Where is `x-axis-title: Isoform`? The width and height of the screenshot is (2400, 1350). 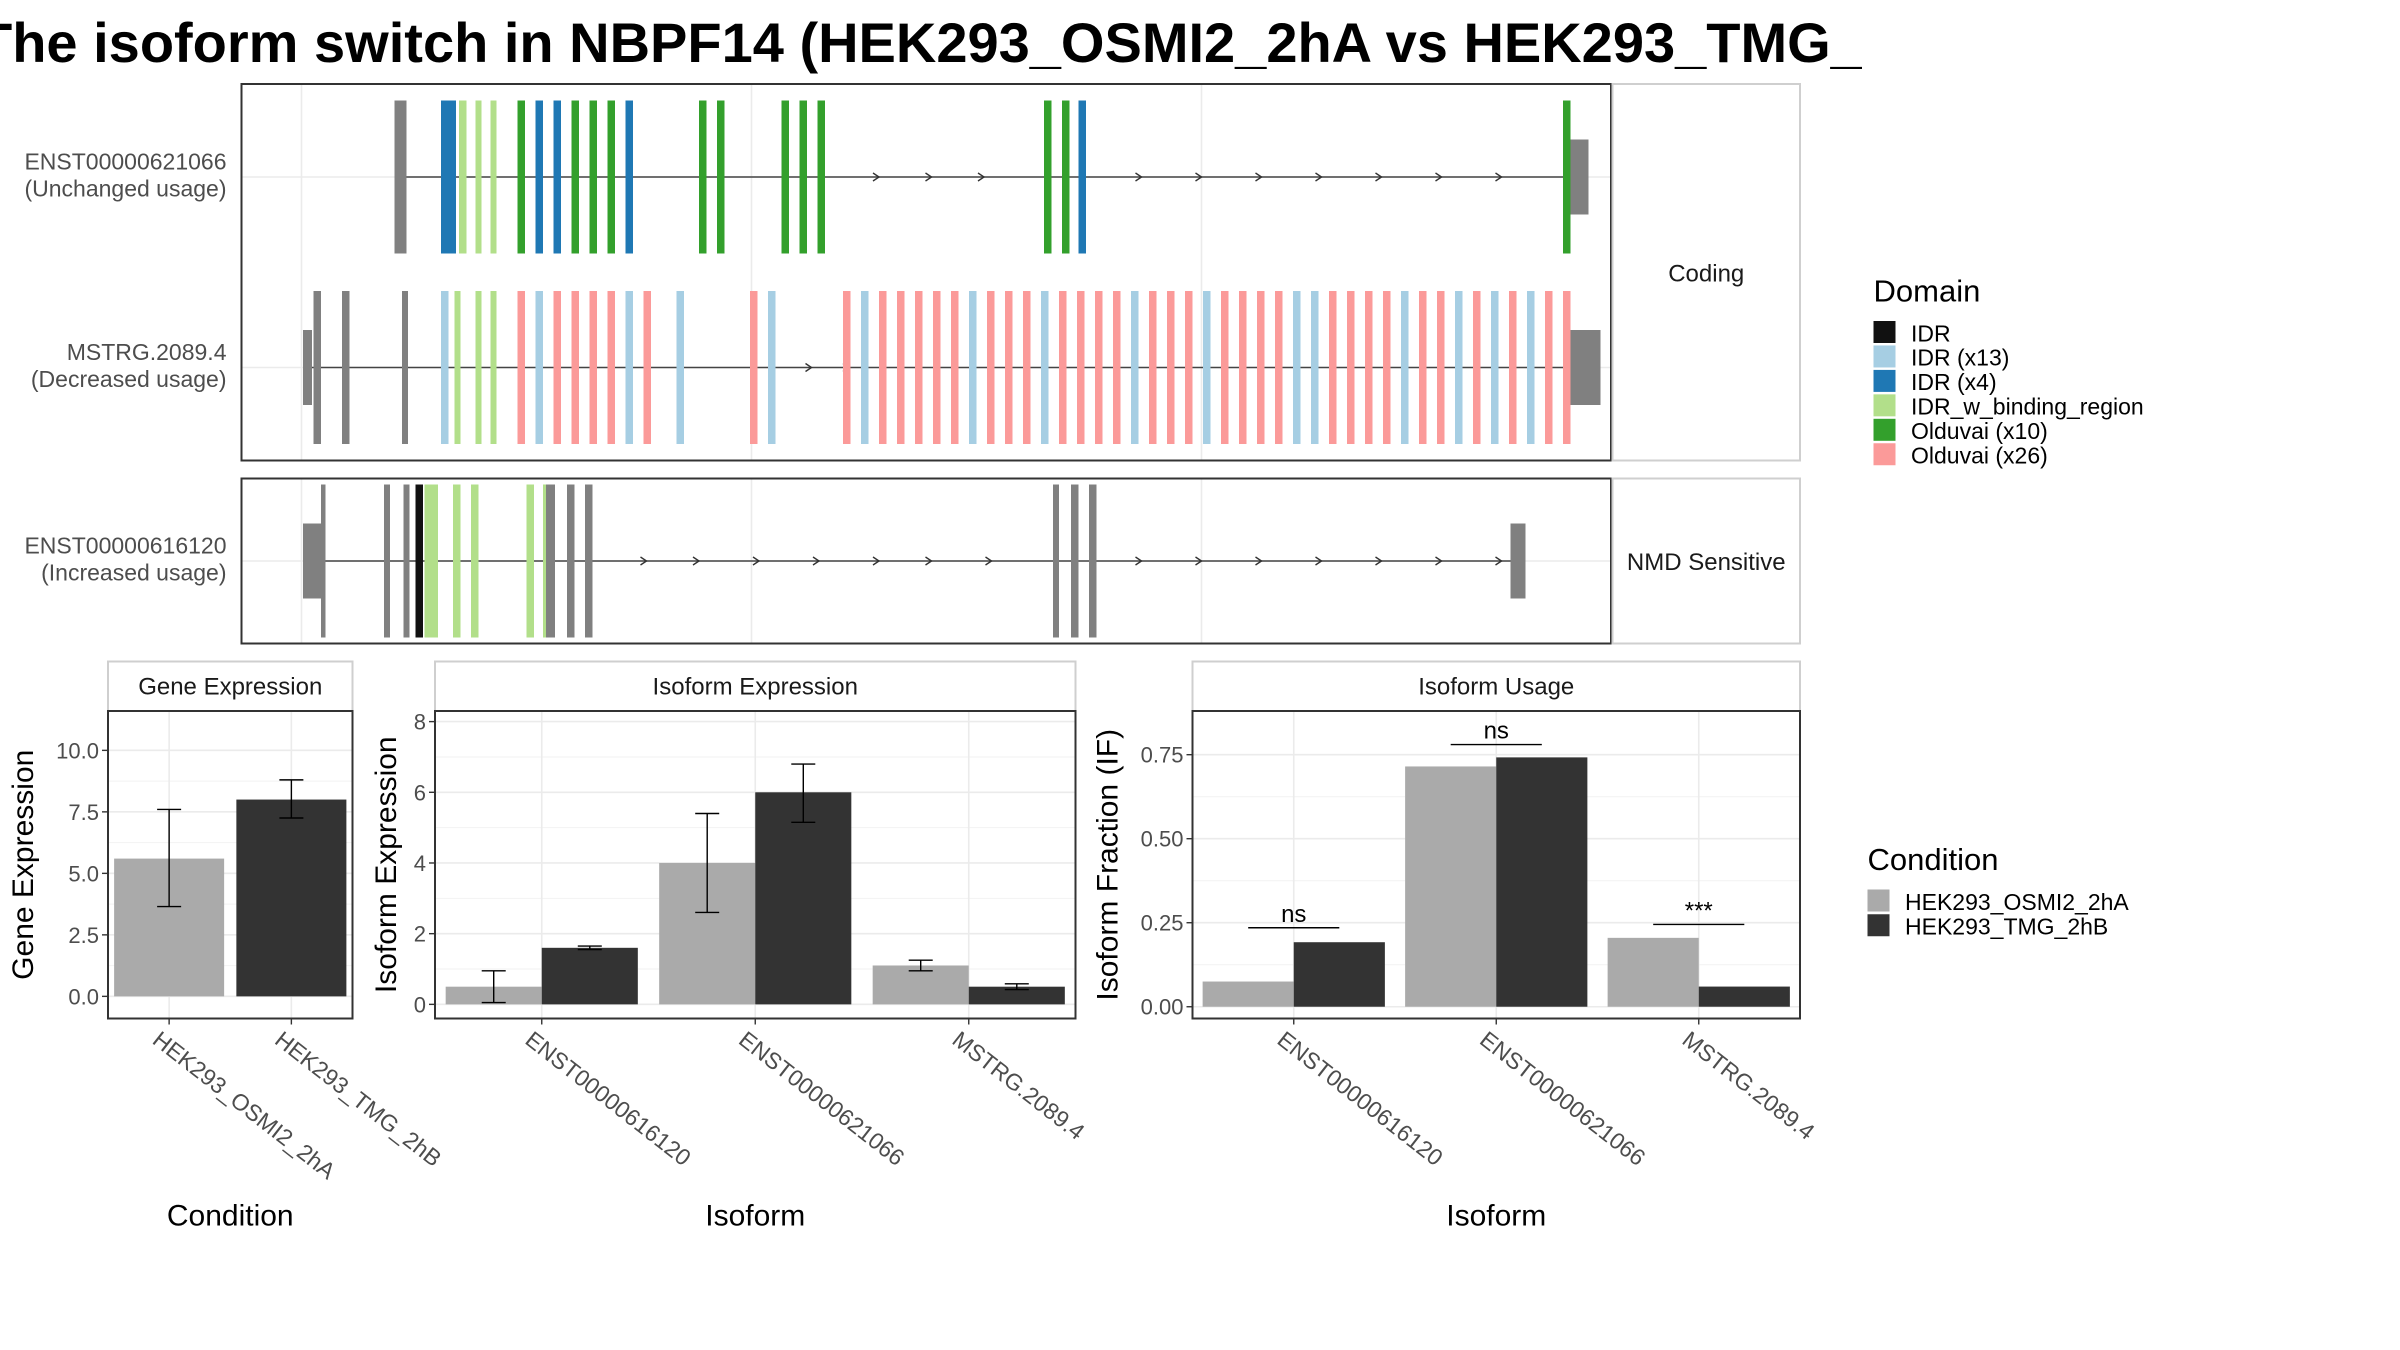
x-axis-title: Isoform is located at coordinates (755, 1216).